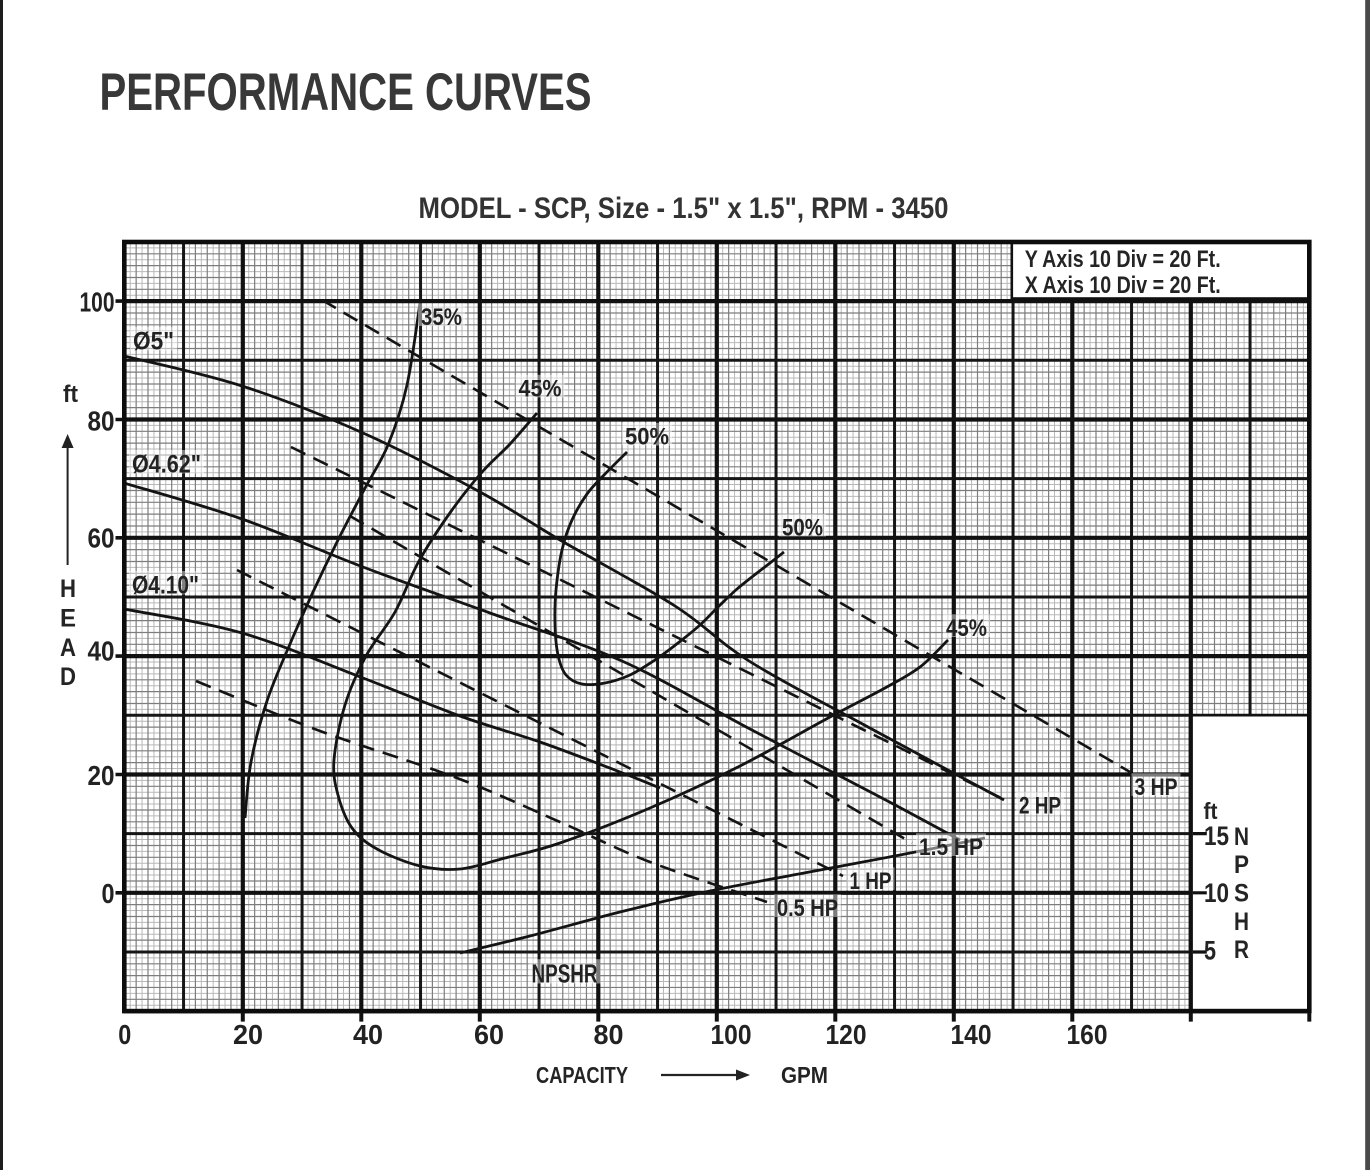  Describe the element at coordinates (582, 1075) in the screenshot. I see `svg-text: CAPACITY` at that location.